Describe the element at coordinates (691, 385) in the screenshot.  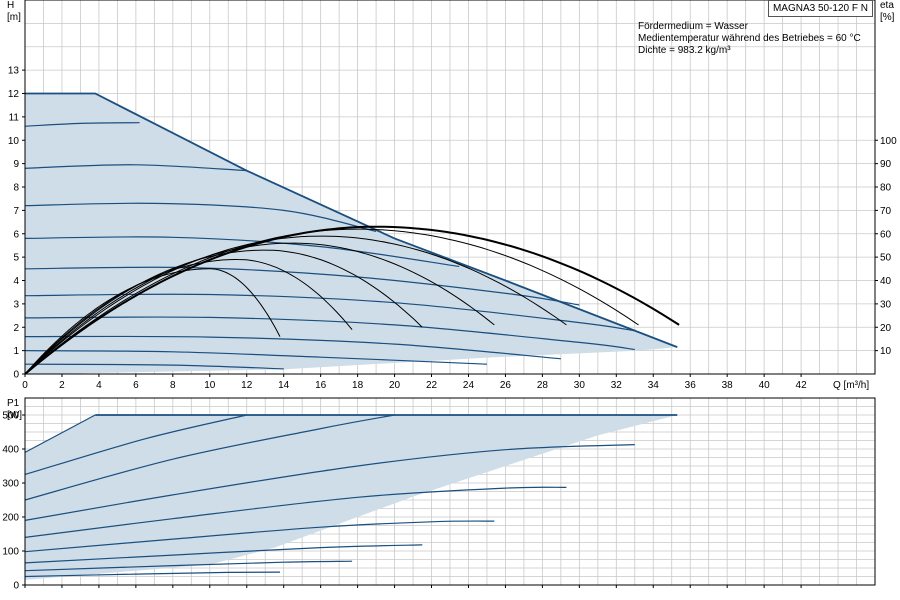
I see `x-tick-label: 36` at that location.